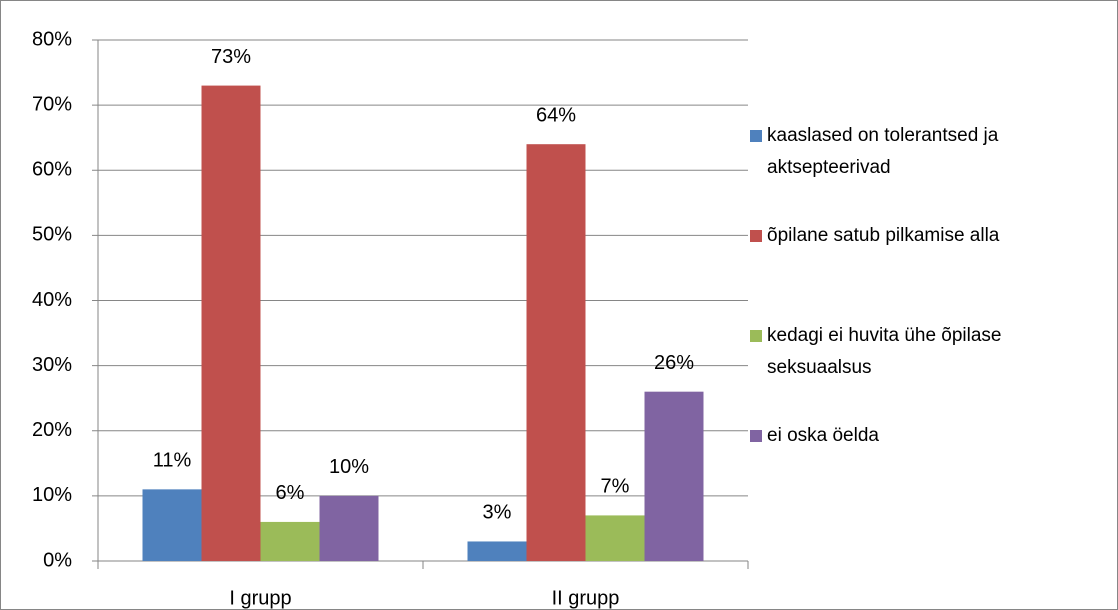  What do you see at coordinates (615, 487) in the screenshot?
I see `data-label: 7%` at bounding box center [615, 487].